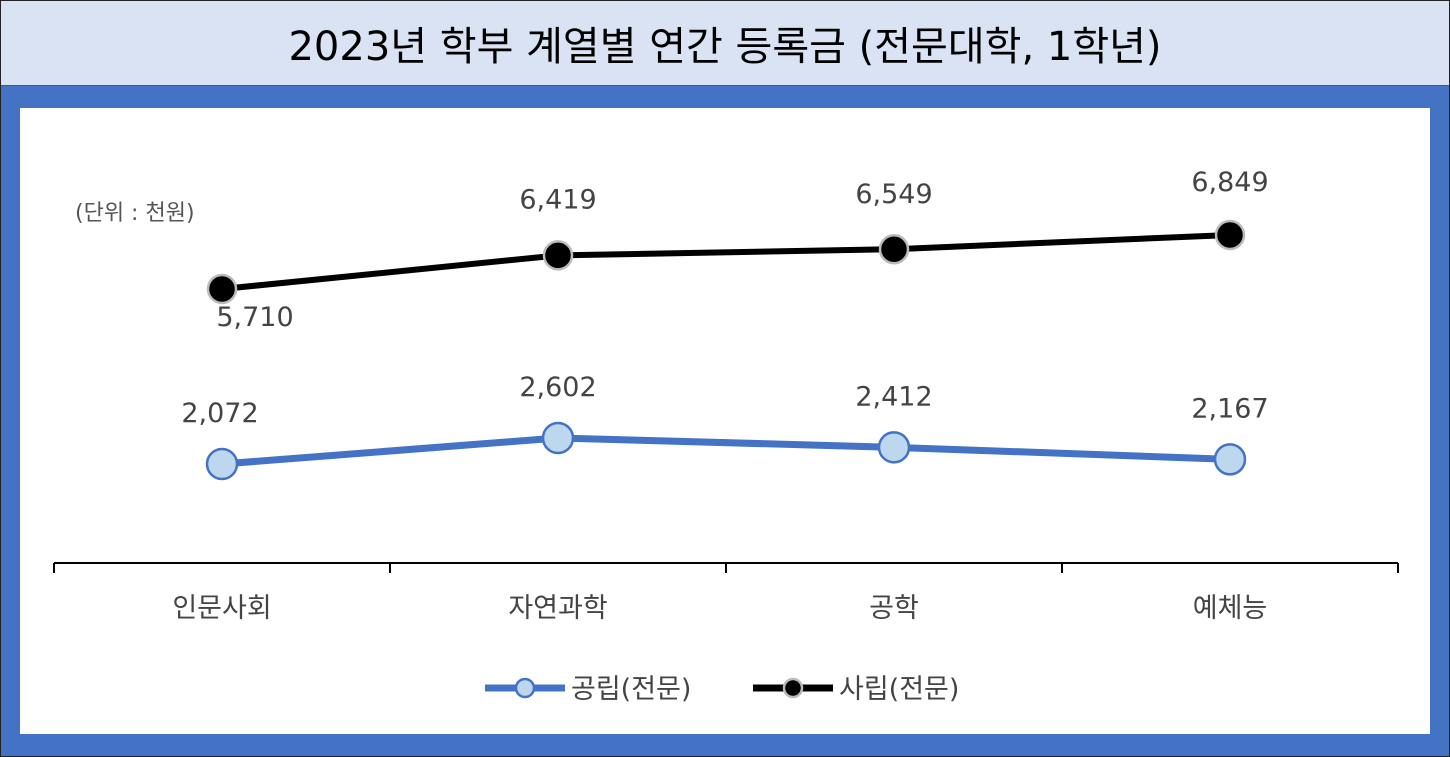  Describe the element at coordinates (899, 689) in the screenshot. I see `legend-label-private: 사립(전문)` at that location.